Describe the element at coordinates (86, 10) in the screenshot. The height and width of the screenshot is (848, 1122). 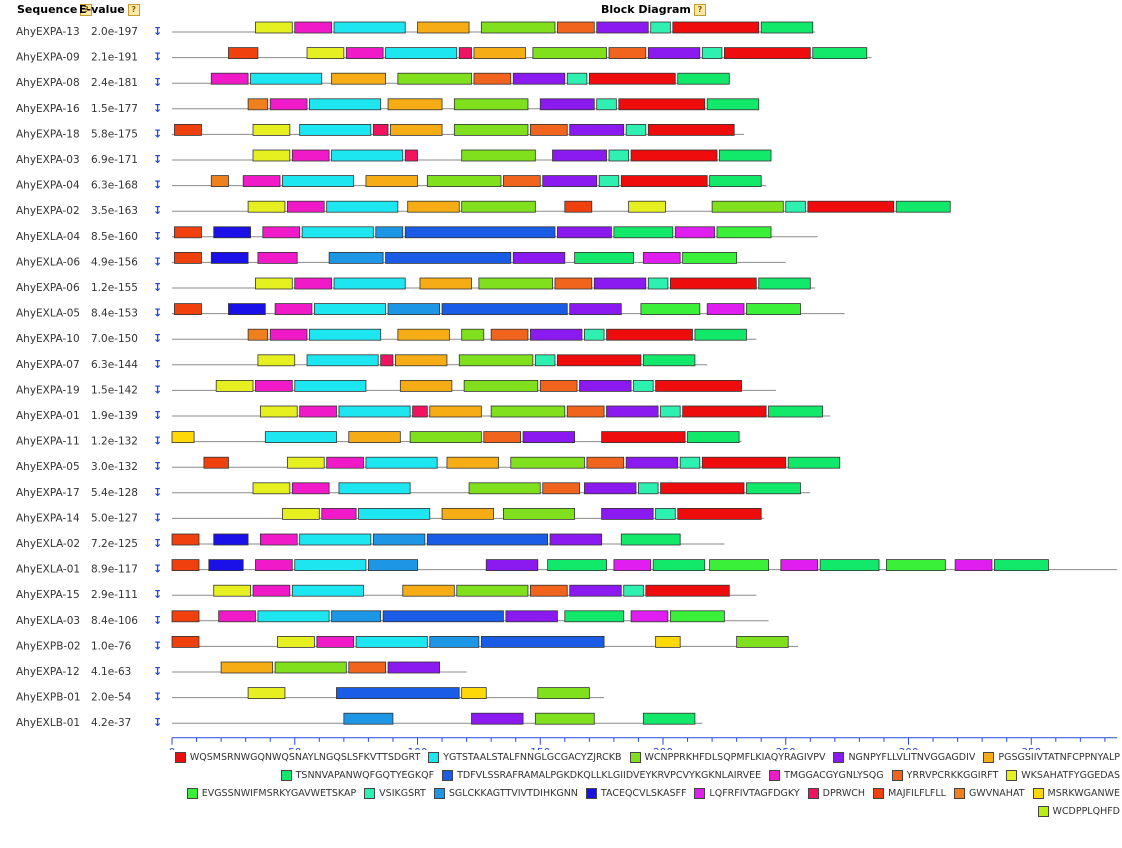
I see `sequence-help-icon: ?` at that location.